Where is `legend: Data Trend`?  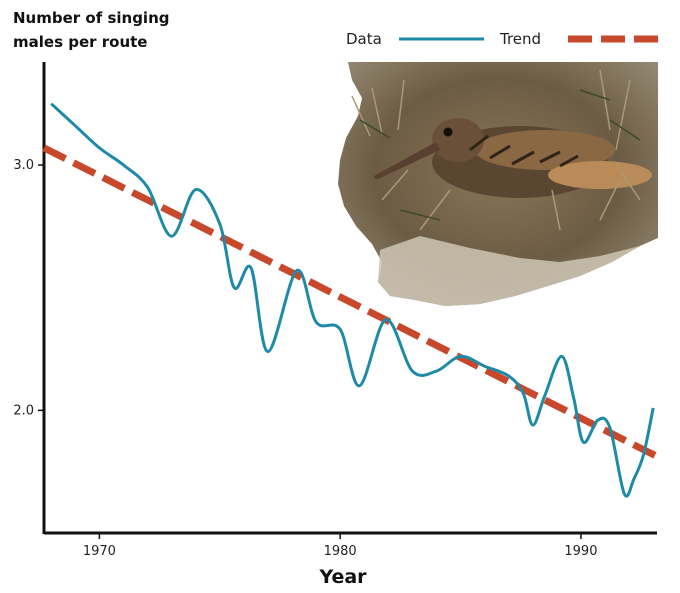 legend: Data Trend is located at coordinates (502, 39).